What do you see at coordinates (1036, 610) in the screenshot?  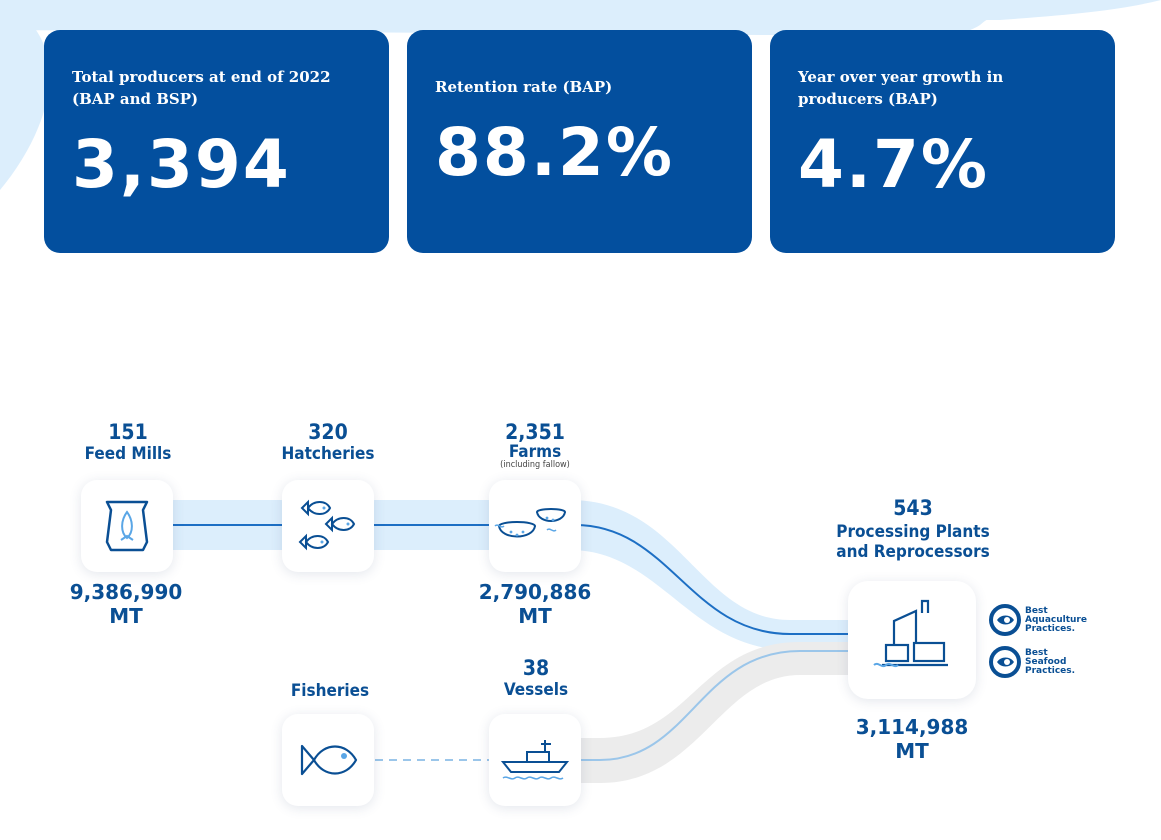 I see `bap-logo-line1: Best` at bounding box center [1036, 610].